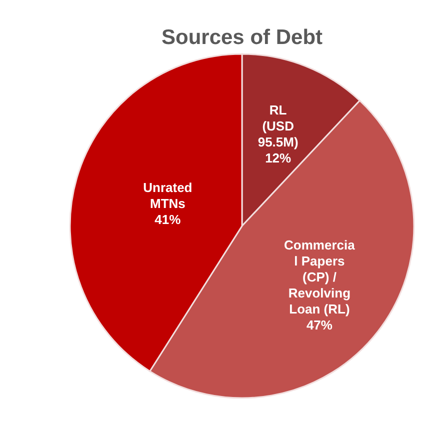 The height and width of the screenshot is (437, 448). I want to click on data-label: 12%, so click(278, 158).